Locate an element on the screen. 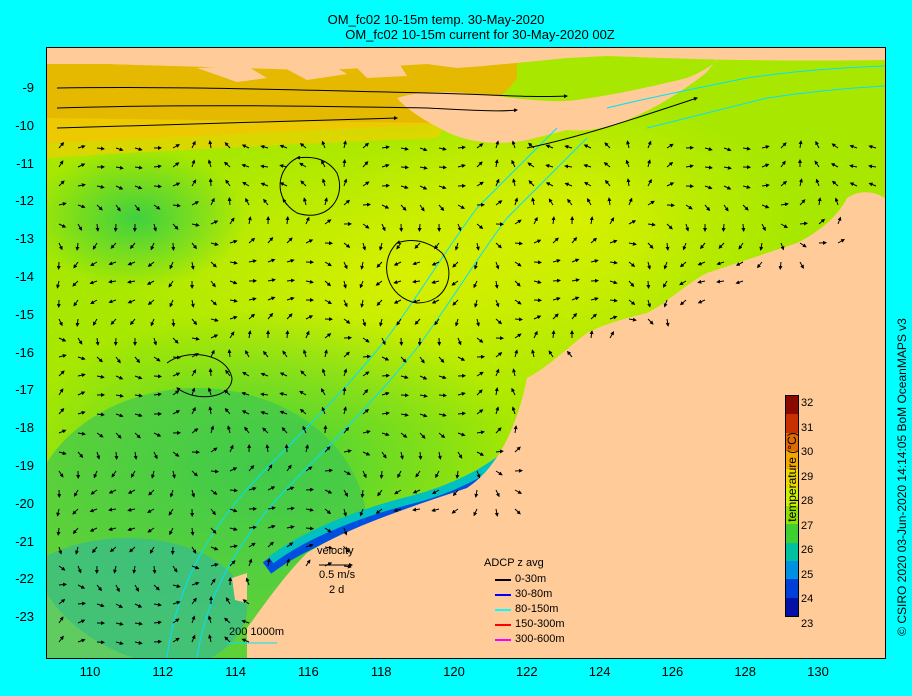 Image resolution: width=912 pixels, height=696 pixels. x-tick-label: 116 is located at coordinates (308, 671).